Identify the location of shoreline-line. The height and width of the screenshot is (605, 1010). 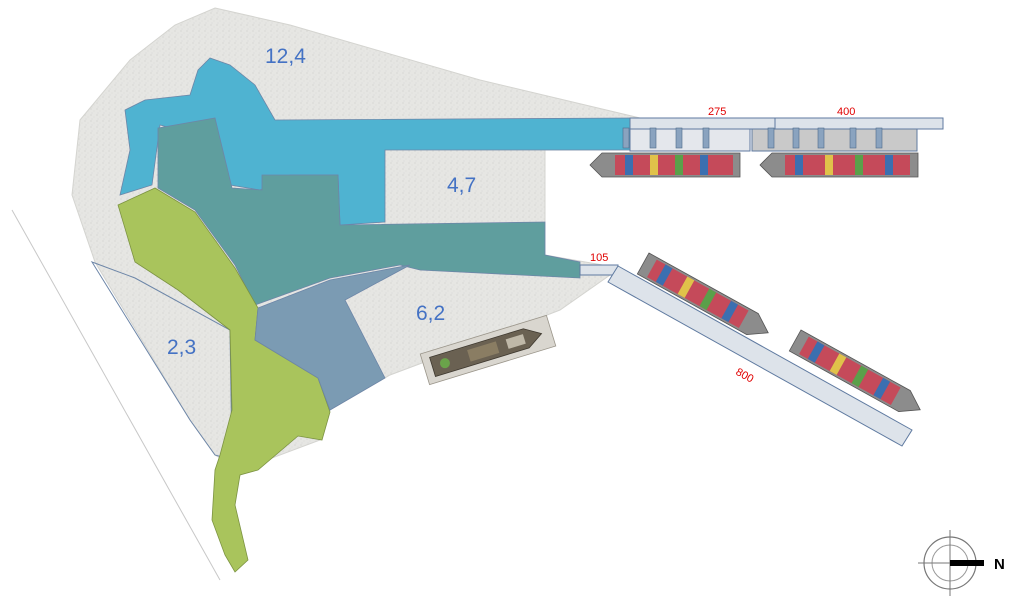
(116, 395).